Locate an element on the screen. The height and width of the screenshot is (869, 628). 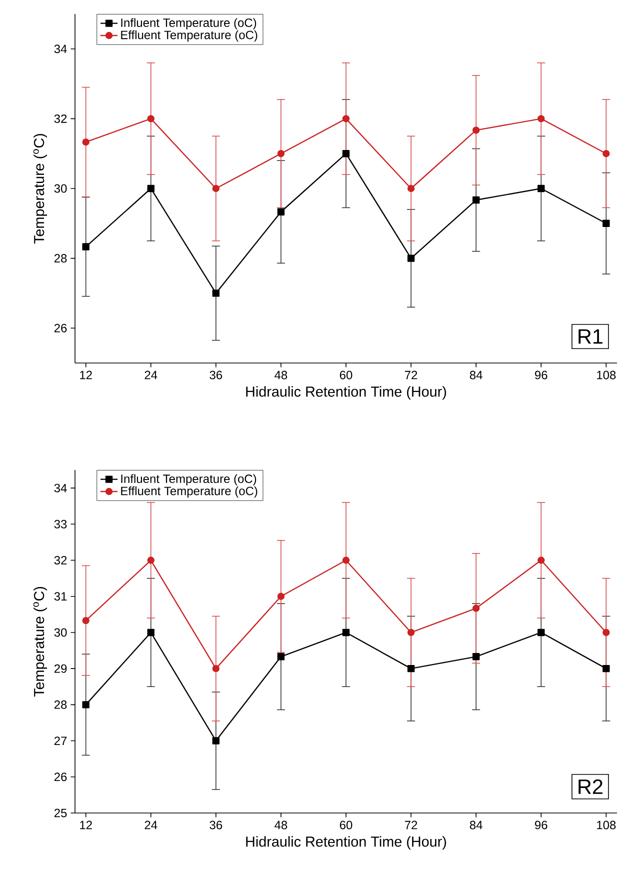
annotation: R2 is located at coordinates (590, 786).